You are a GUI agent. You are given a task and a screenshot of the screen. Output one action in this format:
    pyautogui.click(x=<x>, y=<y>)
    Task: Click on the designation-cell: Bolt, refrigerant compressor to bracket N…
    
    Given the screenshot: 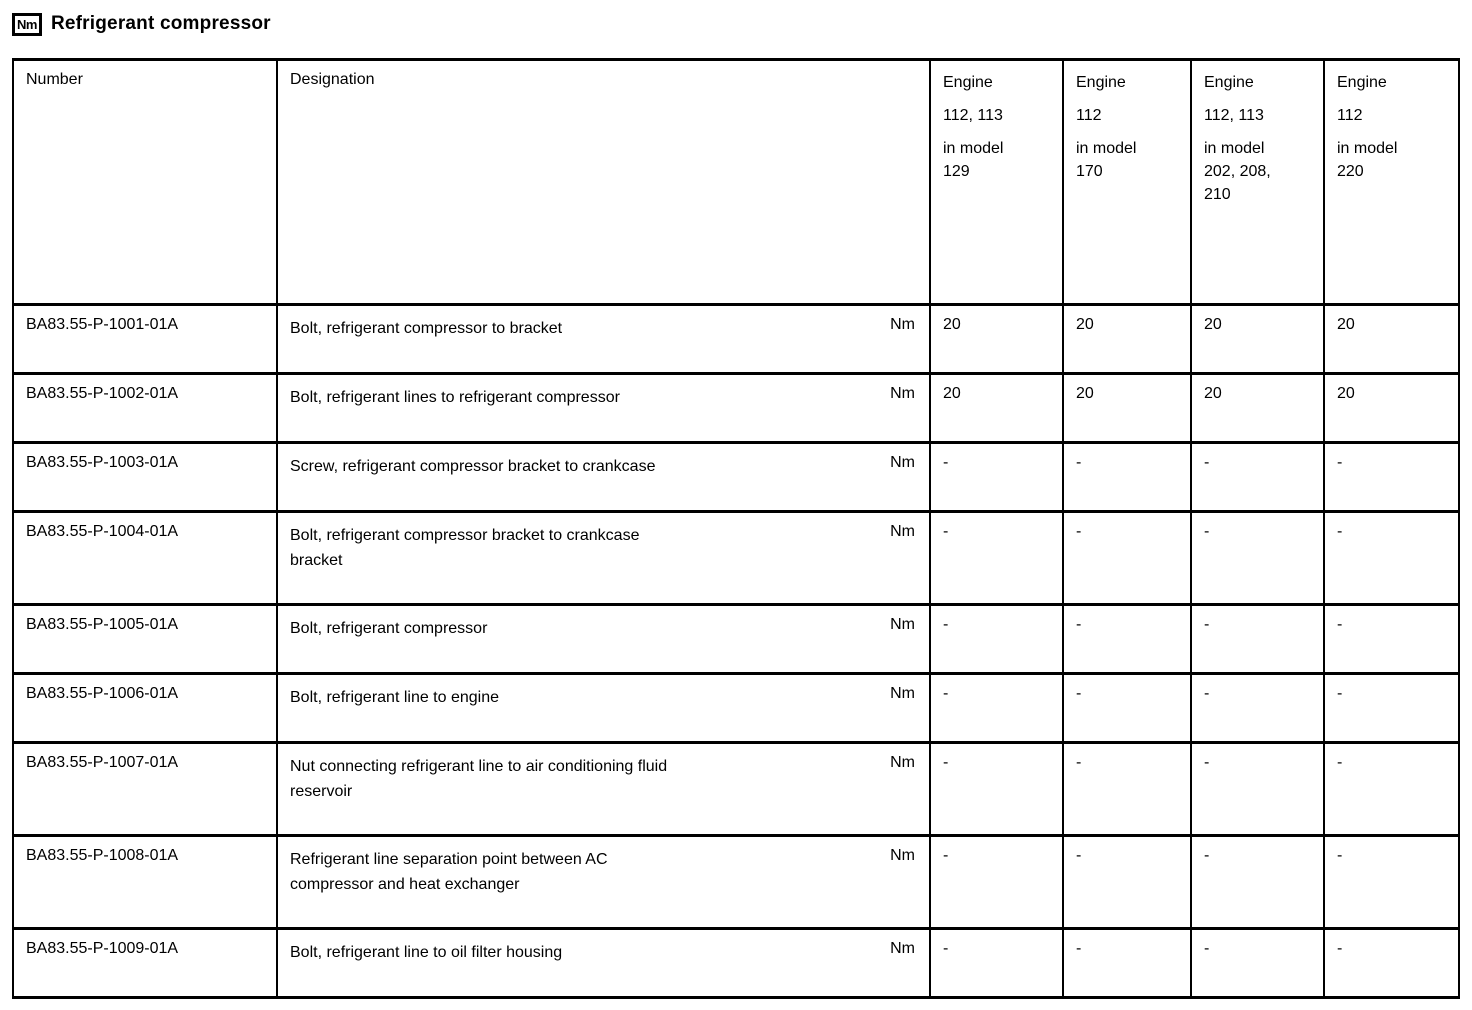 What is the action you would take?
    pyautogui.click(x=603, y=339)
    